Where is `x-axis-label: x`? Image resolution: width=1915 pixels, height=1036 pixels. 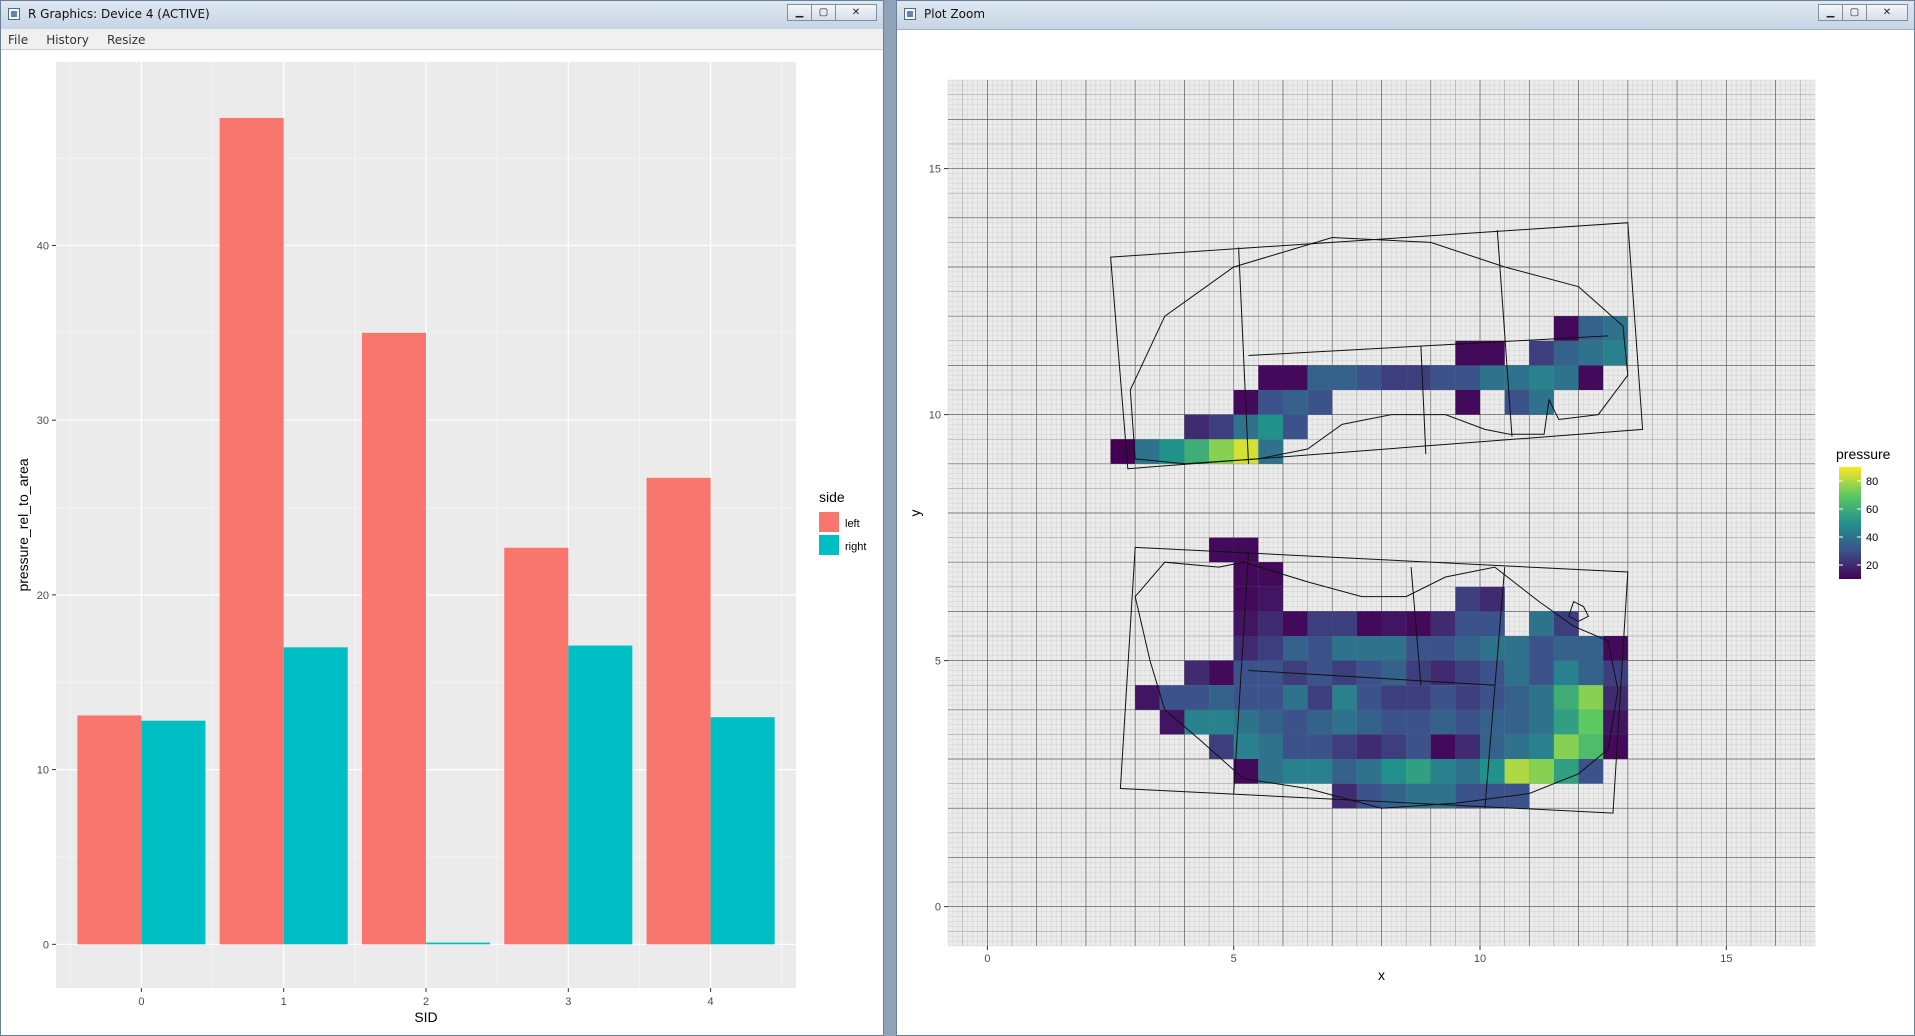
x-axis-label: x is located at coordinates (1381, 975).